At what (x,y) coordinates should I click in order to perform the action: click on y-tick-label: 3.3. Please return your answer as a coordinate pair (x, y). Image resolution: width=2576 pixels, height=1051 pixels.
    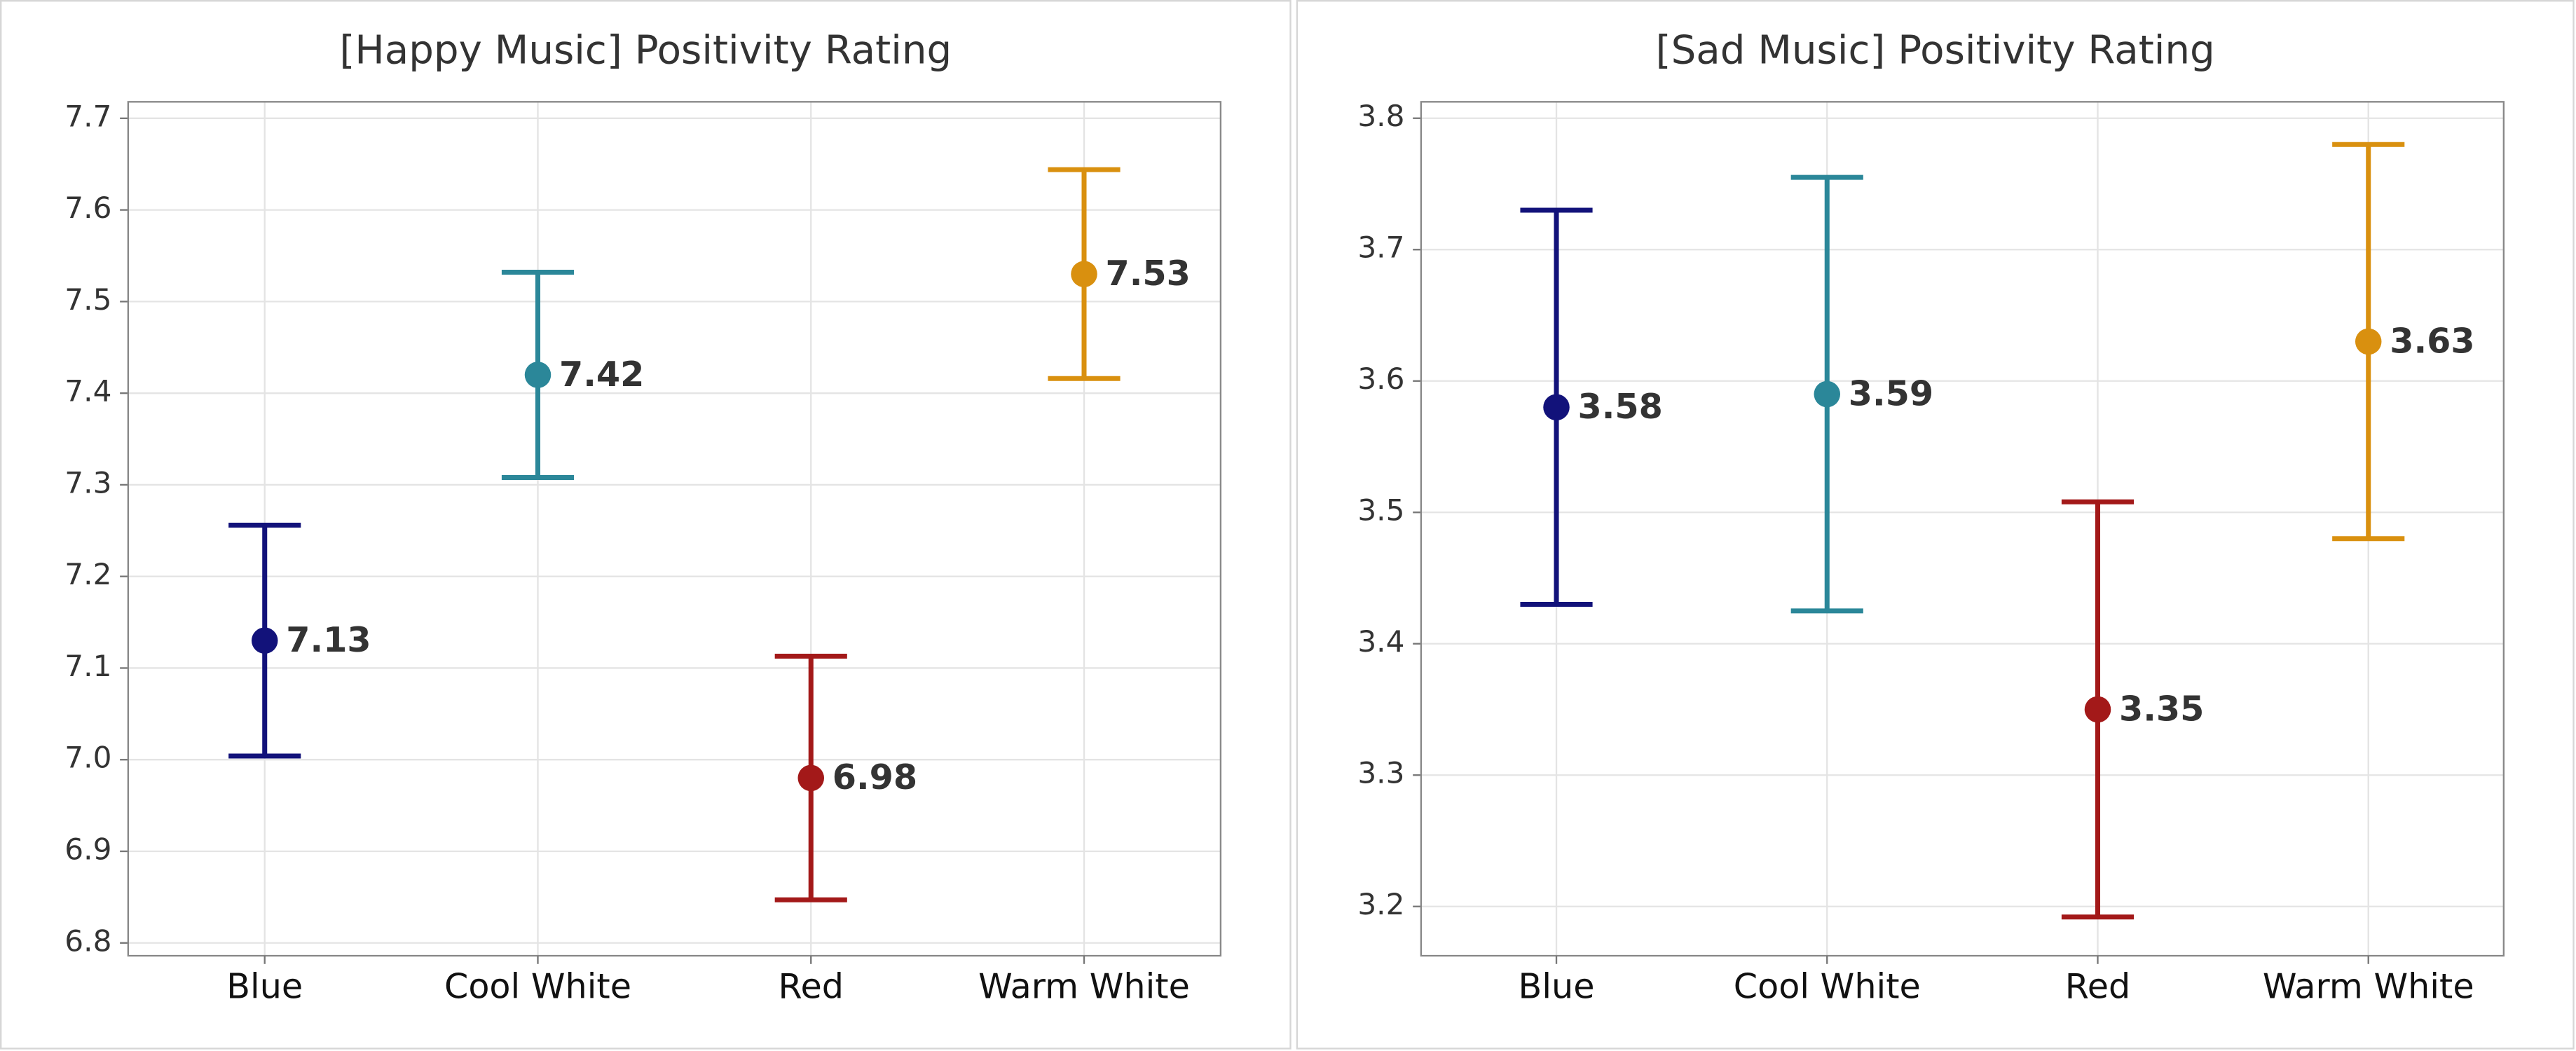
    Looking at the image, I should click on (1381, 773).